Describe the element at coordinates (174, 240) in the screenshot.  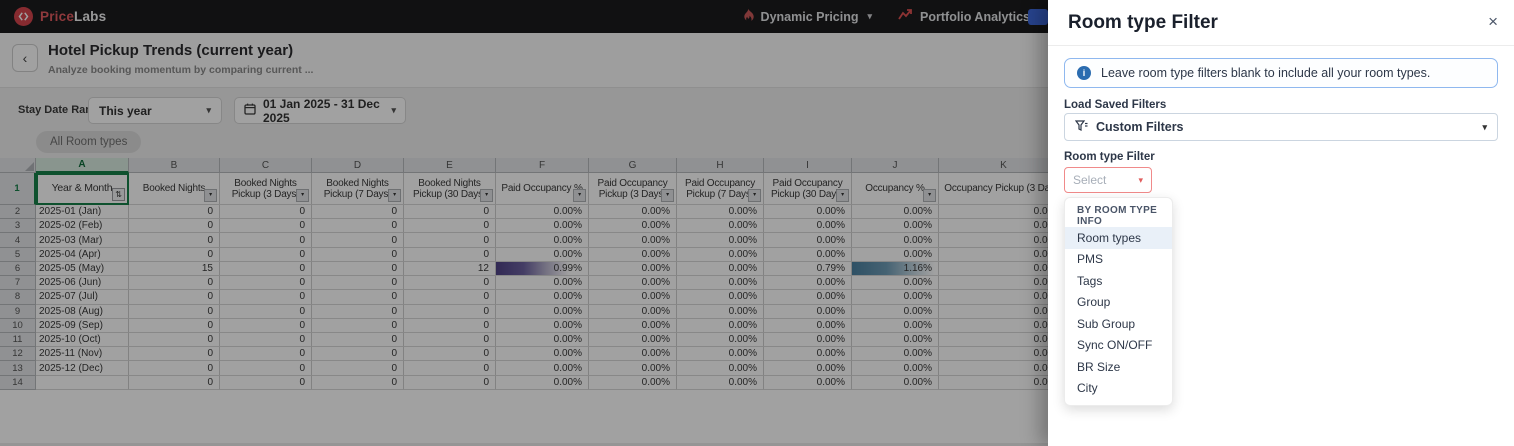
I see `cell-B4: 0` at that location.